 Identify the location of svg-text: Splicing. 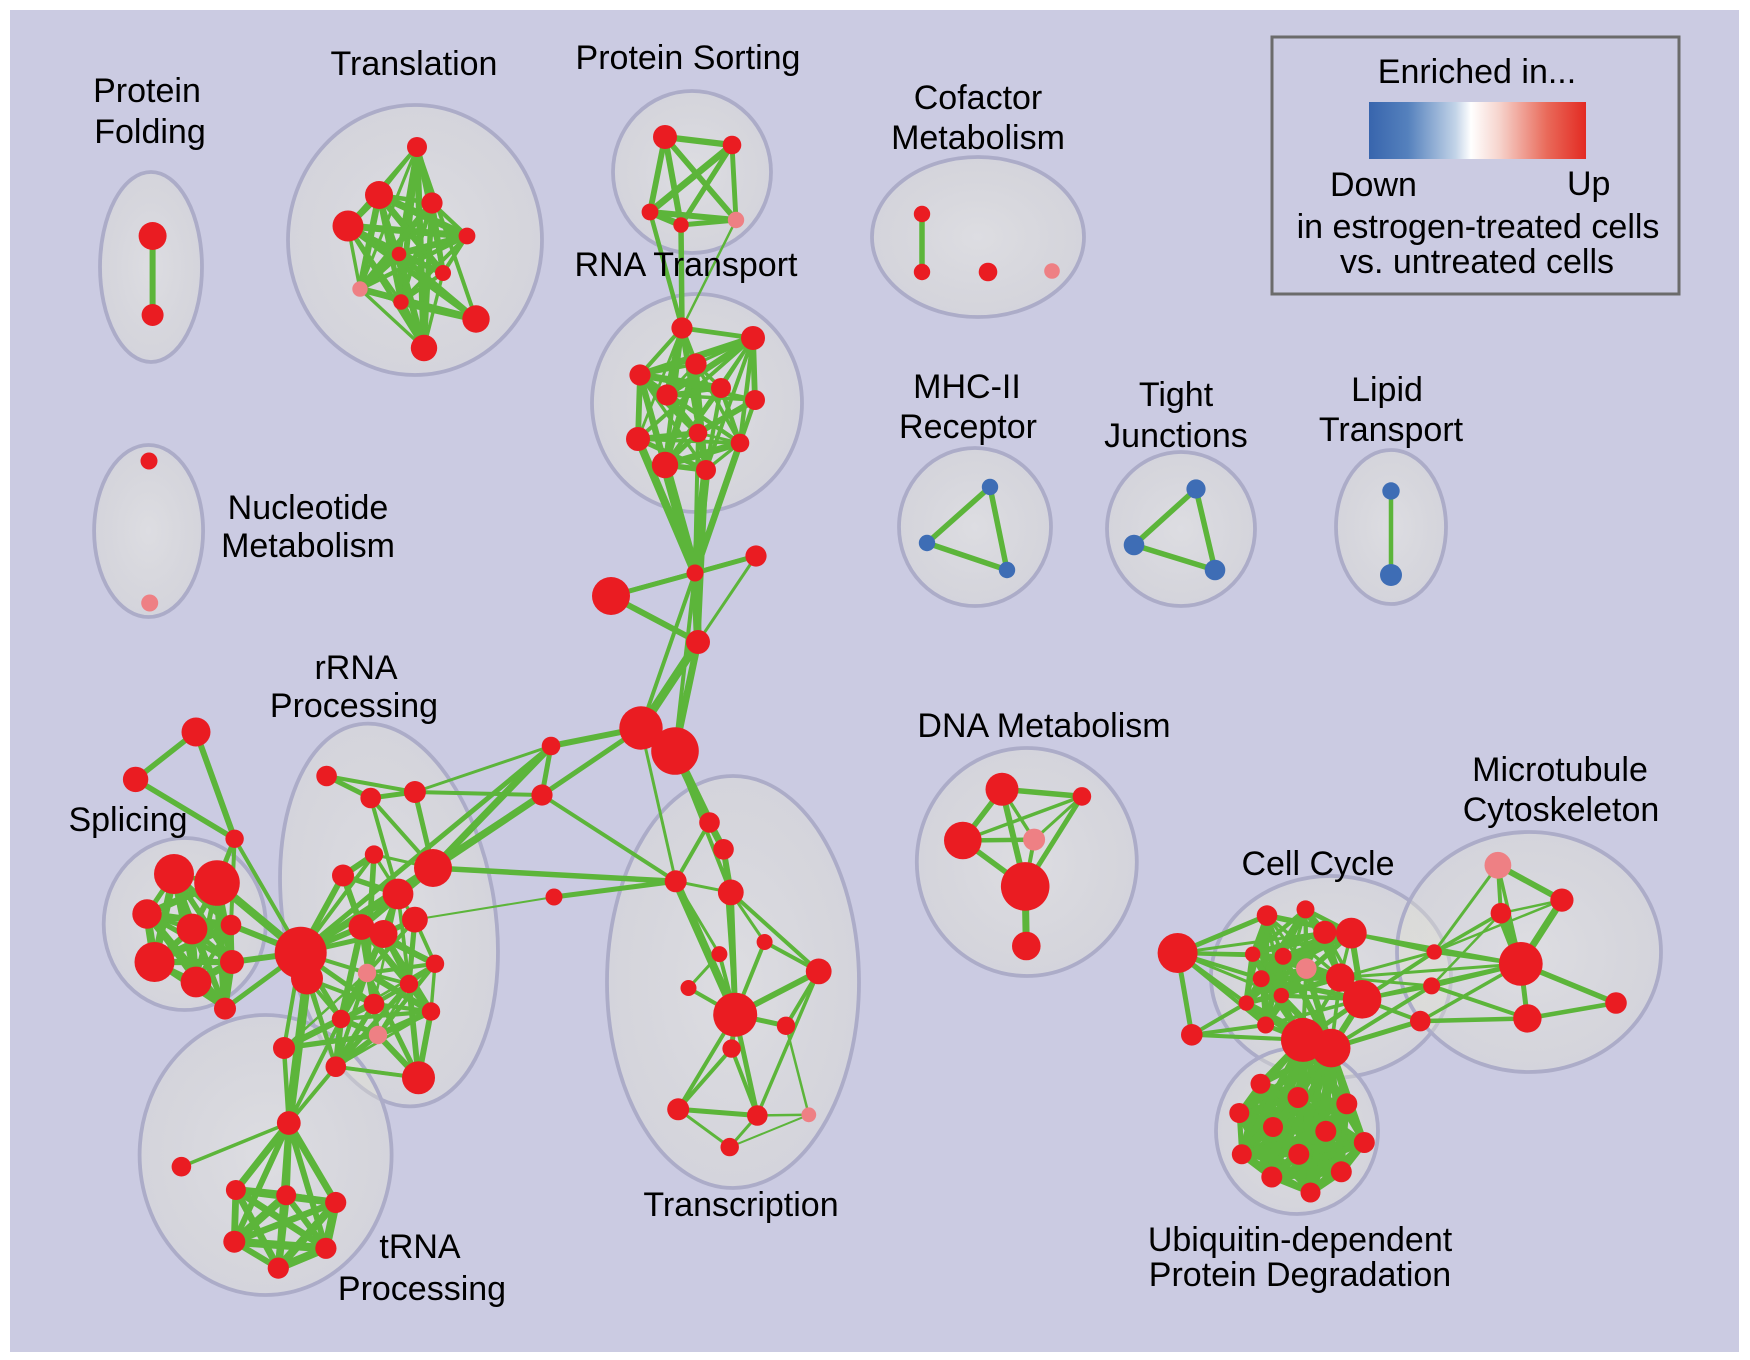
(127, 820).